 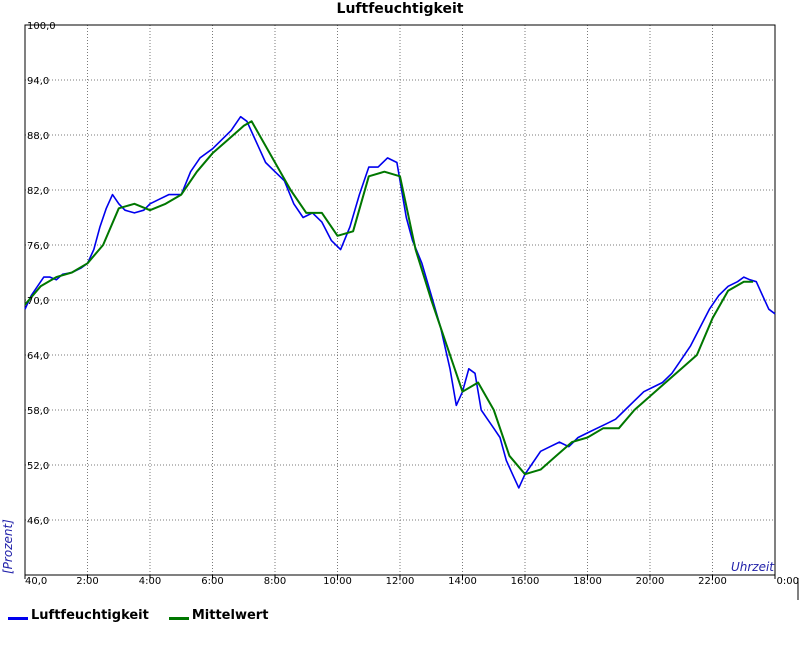 What do you see at coordinates (38, 191) in the screenshot?
I see `y-tick-label: 82,0` at bounding box center [38, 191].